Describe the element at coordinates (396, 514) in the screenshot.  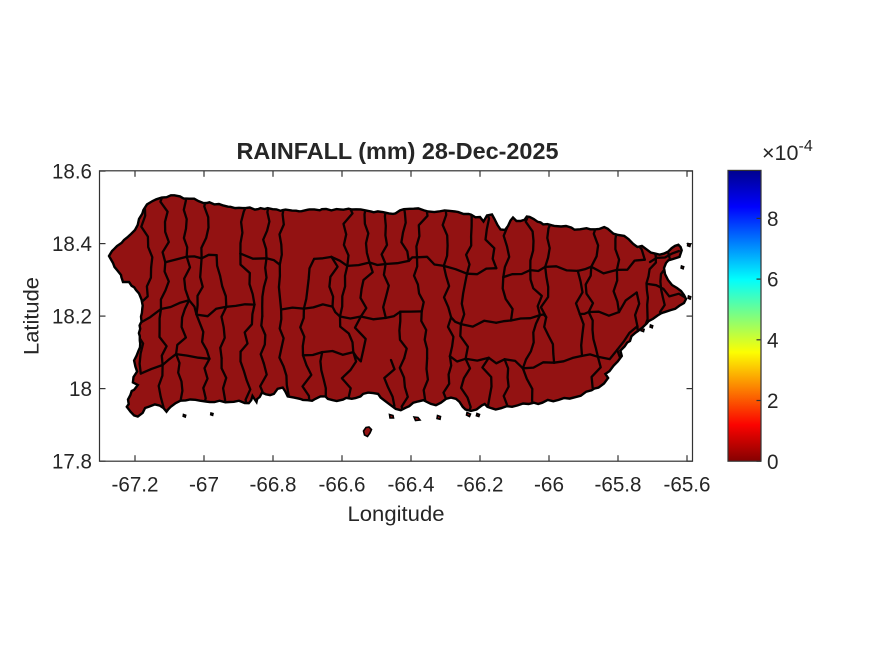
I see `svg-text: Longitude` at that location.